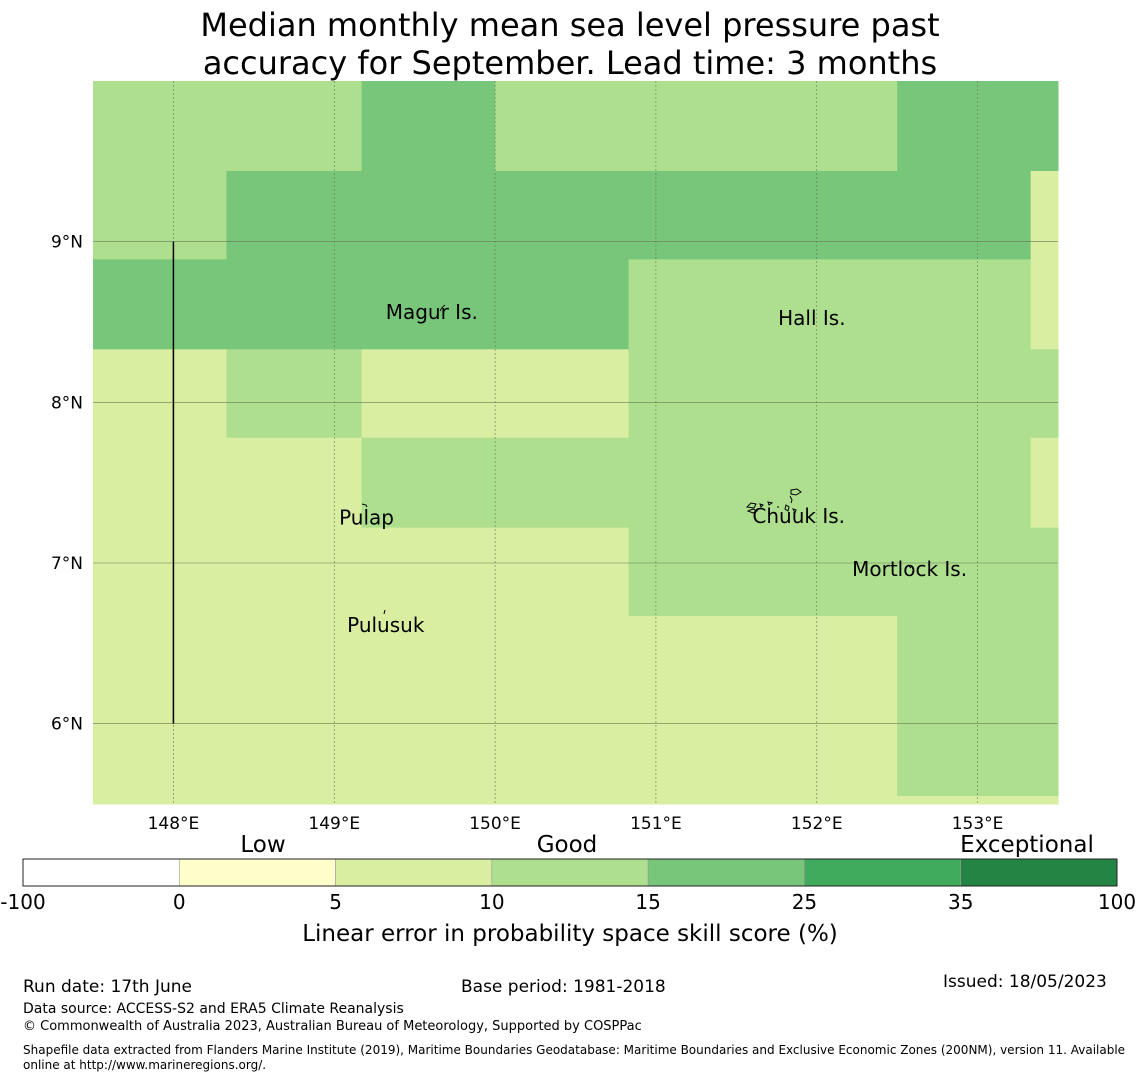 The image size is (1140, 1080). I want to click on longitude-tick-label: 150°E, so click(495, 824).